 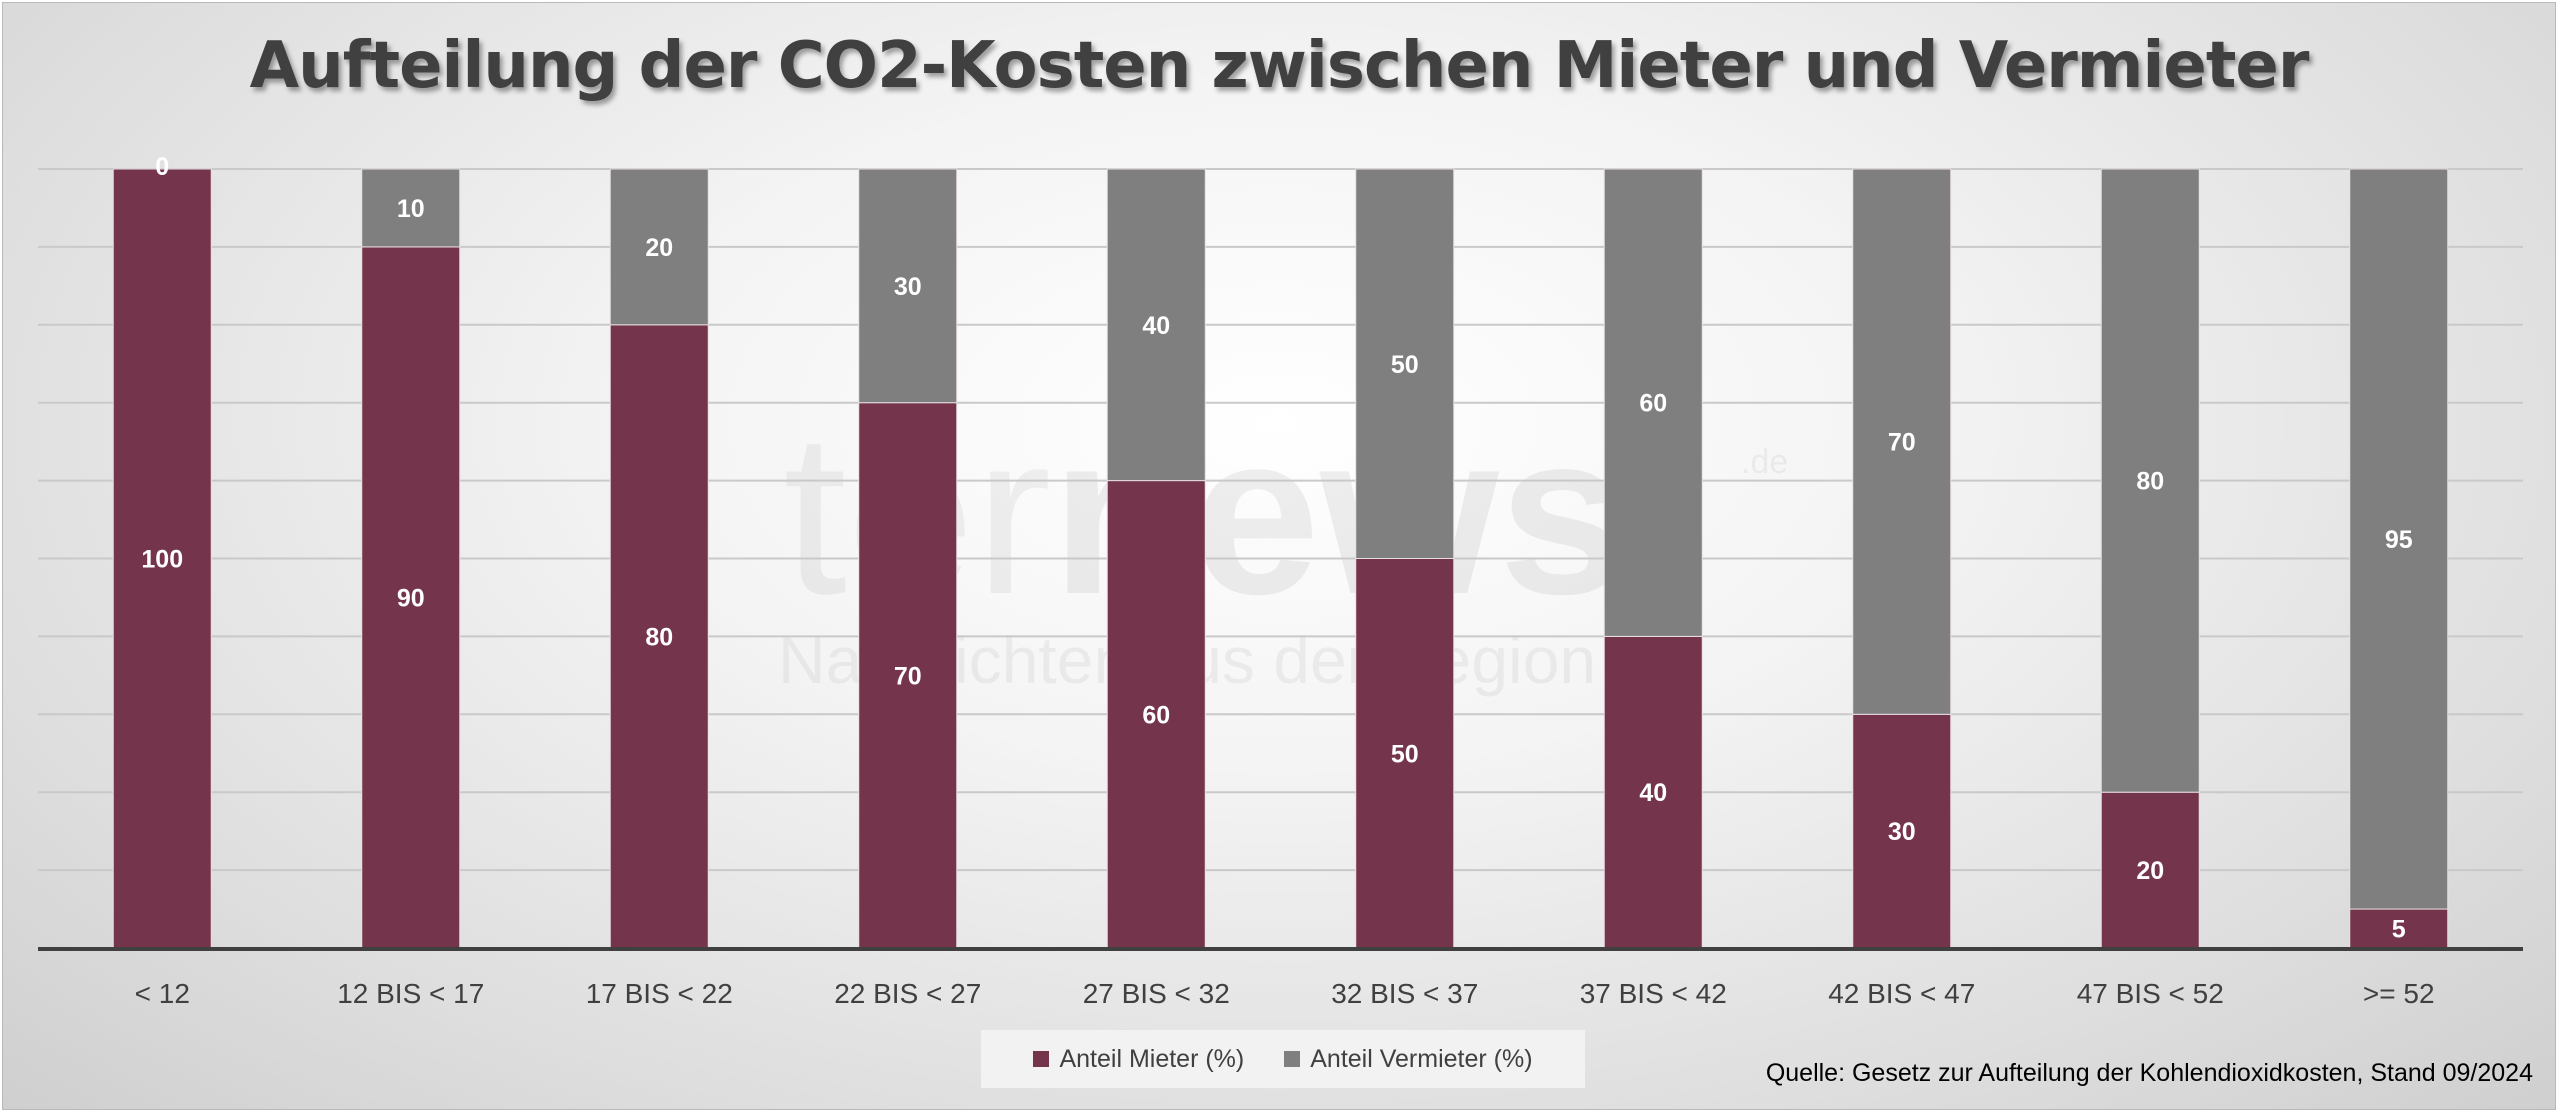 I want to click on data-label-mieter: 100, so click(x=162, y=560).